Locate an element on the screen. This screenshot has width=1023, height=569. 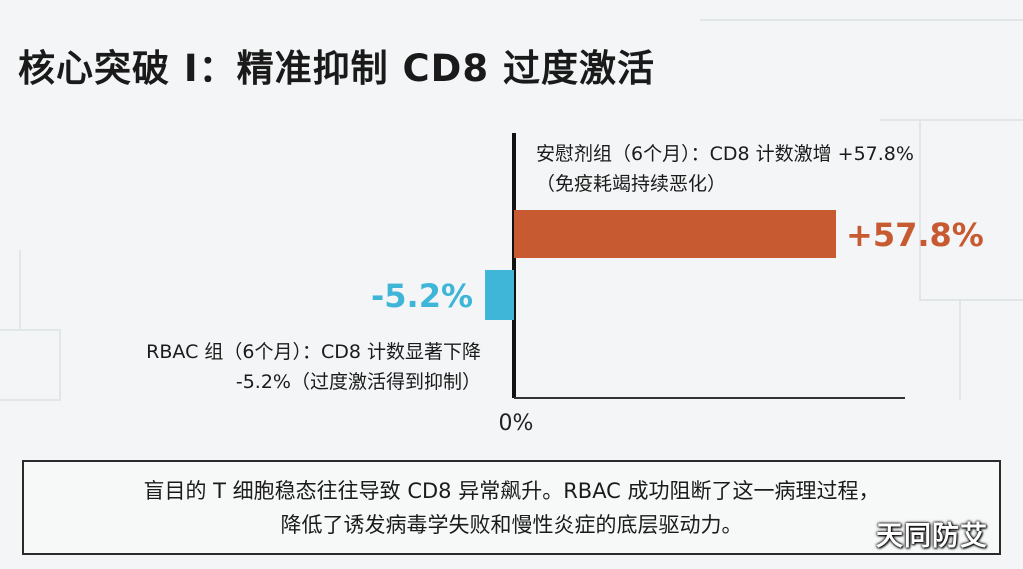
caption-line-2: 降低了诱发病毒学失败和慢性炎症的底层驱动力。 is located at coordinates (511, 525).